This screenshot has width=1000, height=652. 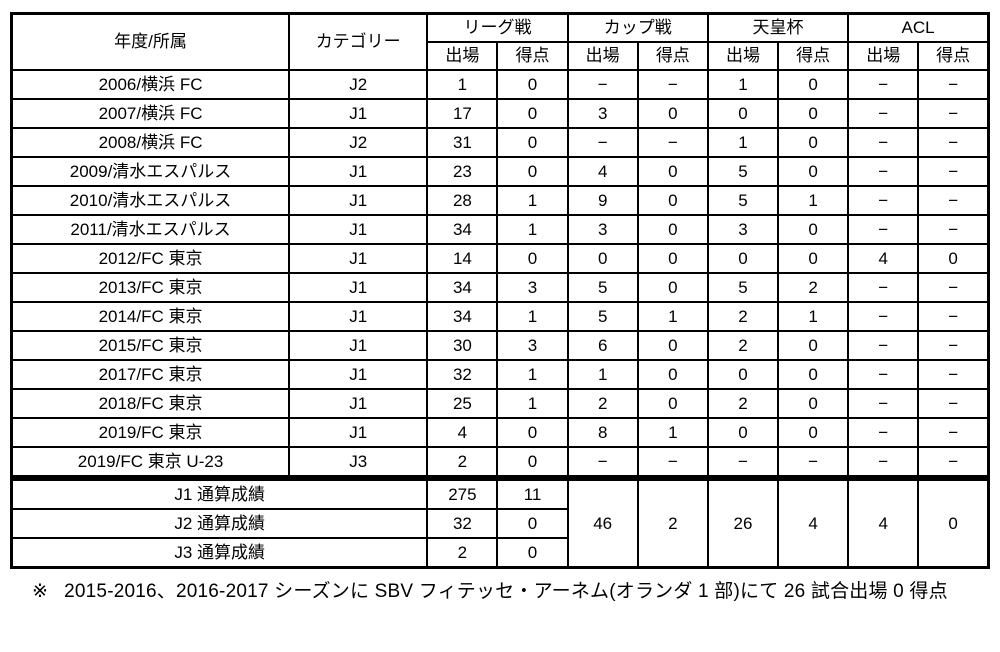 What do you see at coordinates (462, 432) in the screenshot?
I see `league-apps-cell: 4` at bounding box center [462, 432].